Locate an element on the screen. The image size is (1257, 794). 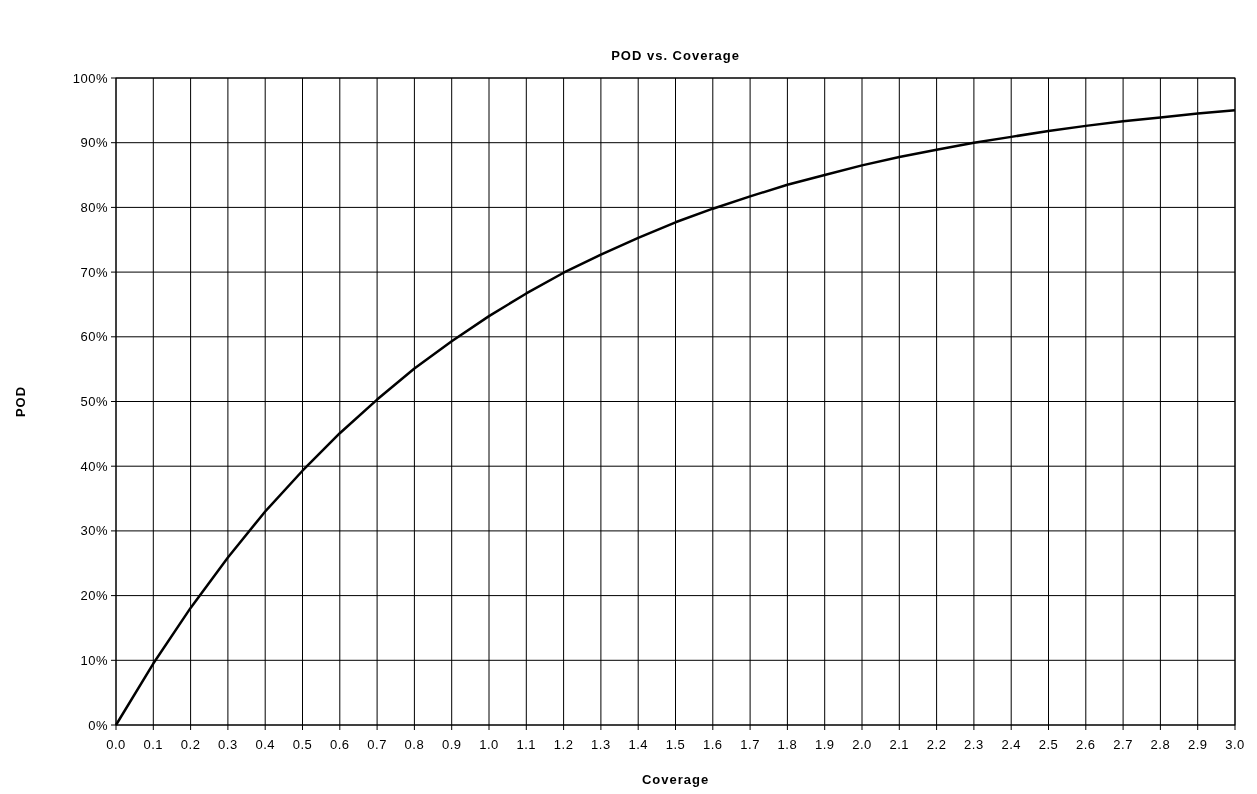
x-tick-label: 1.1 is located at coordinates (526, 744).